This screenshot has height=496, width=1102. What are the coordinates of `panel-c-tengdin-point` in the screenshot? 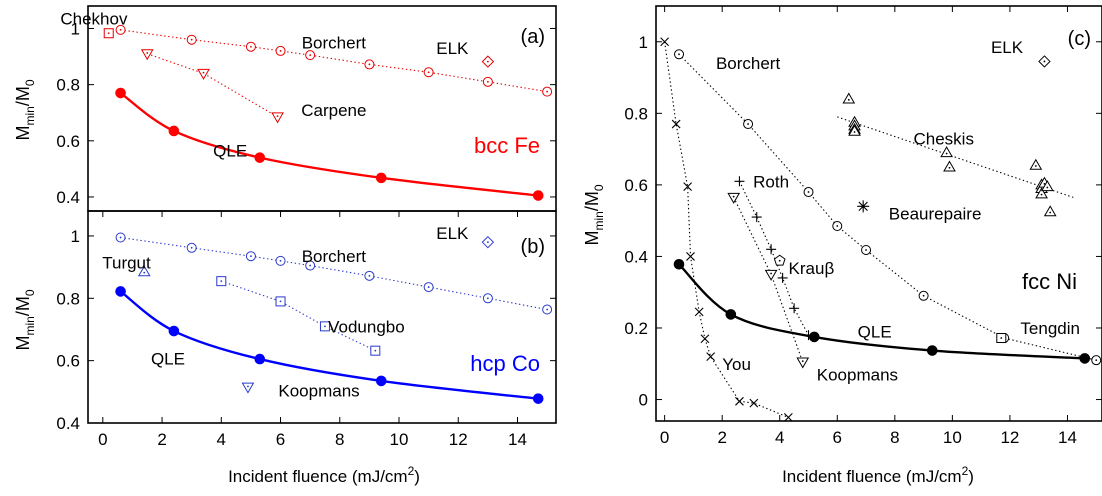 It's located at (1001, 338).